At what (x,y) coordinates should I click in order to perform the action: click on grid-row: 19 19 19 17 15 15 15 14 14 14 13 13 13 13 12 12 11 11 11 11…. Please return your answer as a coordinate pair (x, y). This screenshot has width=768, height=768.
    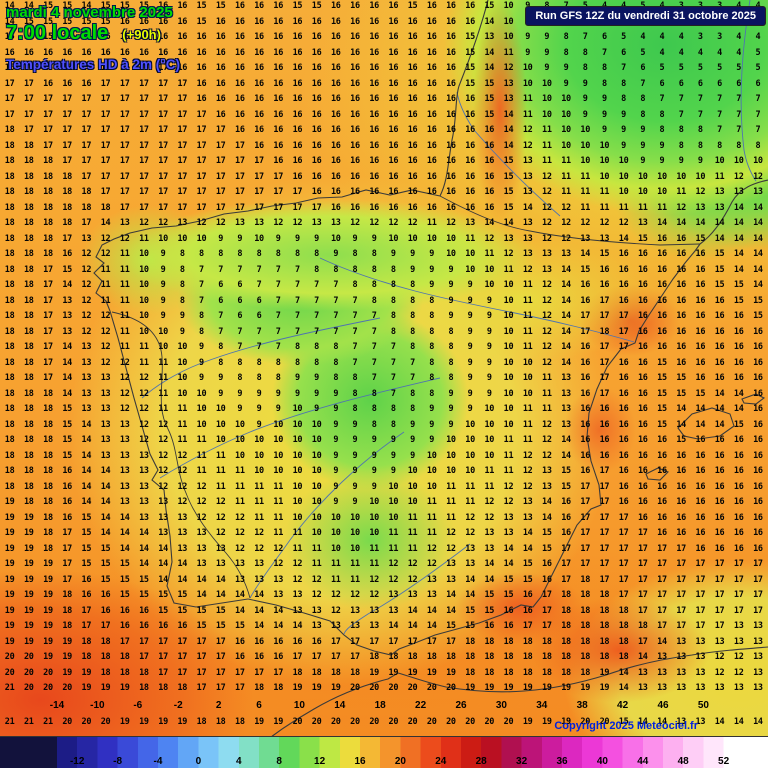
    Looking at the image, I should click on (383, 564).